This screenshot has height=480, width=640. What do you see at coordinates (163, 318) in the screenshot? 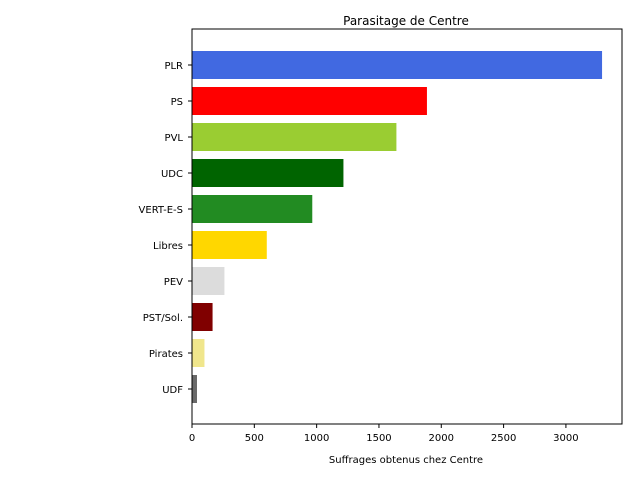
I see `y-tick-label: PST/Sol.` at bounding box center [163, 318].